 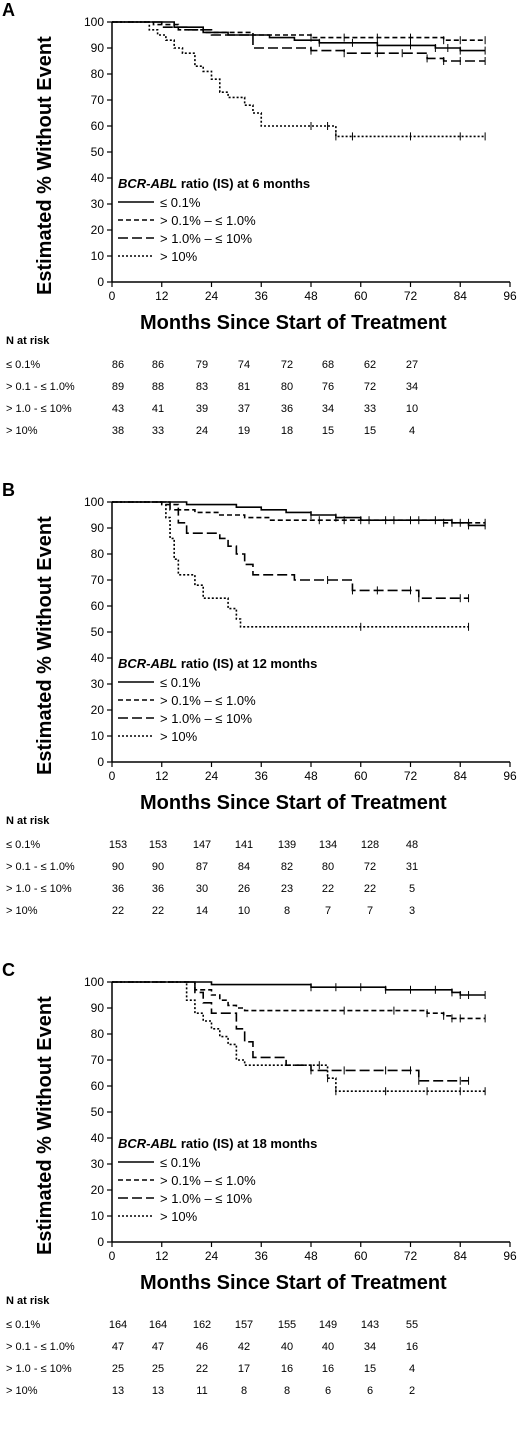 What do you see at coordinates (370, 365) in the screenshot?
I see `risk-count: 62` at bounding box center [370, 365].